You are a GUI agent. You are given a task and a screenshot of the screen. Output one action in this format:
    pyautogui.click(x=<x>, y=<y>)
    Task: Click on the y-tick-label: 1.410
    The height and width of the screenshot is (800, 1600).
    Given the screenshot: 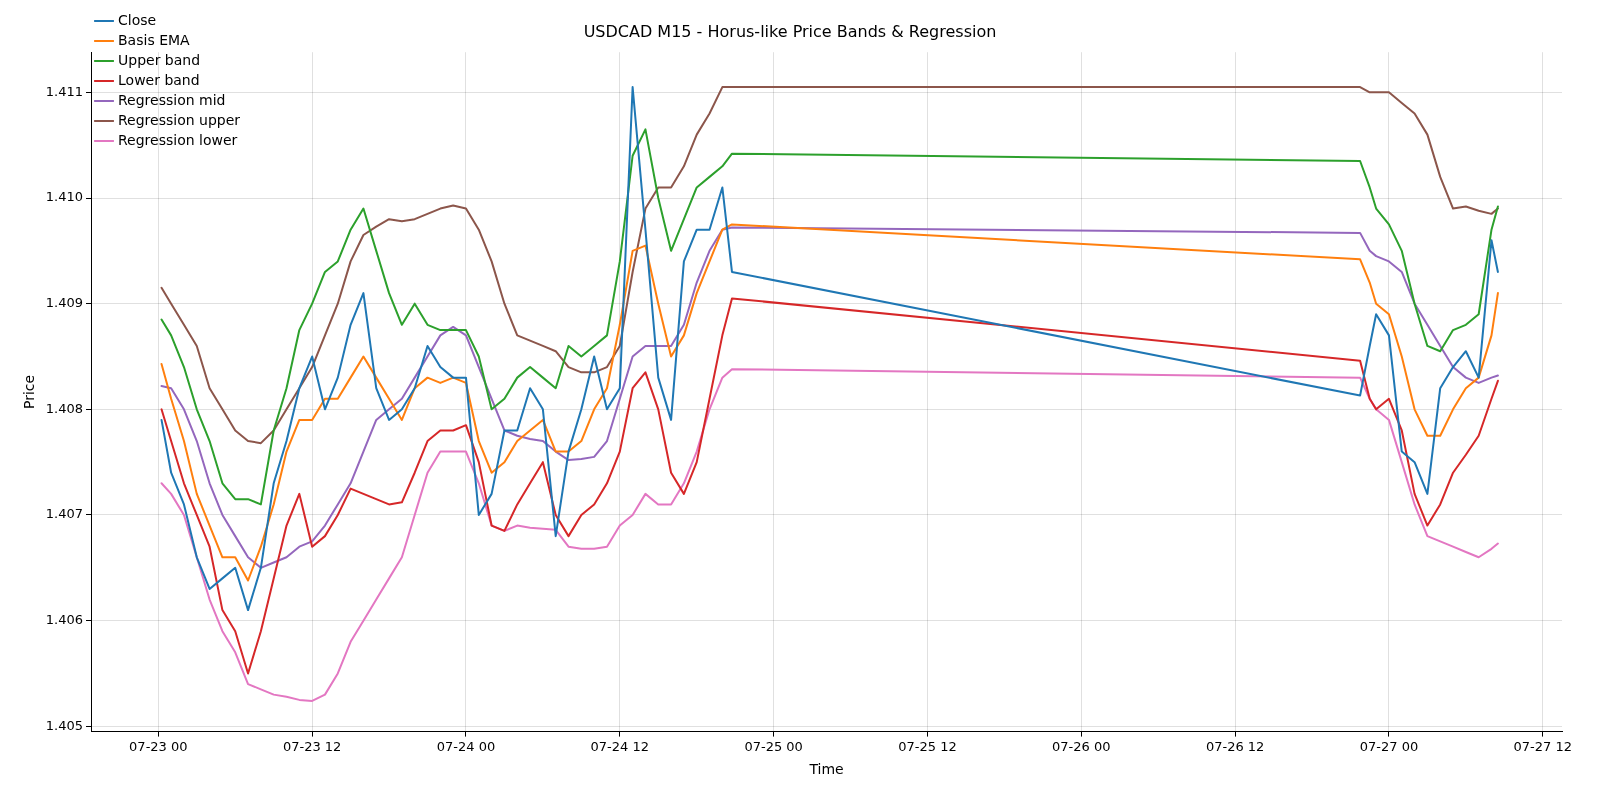 What is the action you would take?
    pyautogui.click(x=64, y=197)
    